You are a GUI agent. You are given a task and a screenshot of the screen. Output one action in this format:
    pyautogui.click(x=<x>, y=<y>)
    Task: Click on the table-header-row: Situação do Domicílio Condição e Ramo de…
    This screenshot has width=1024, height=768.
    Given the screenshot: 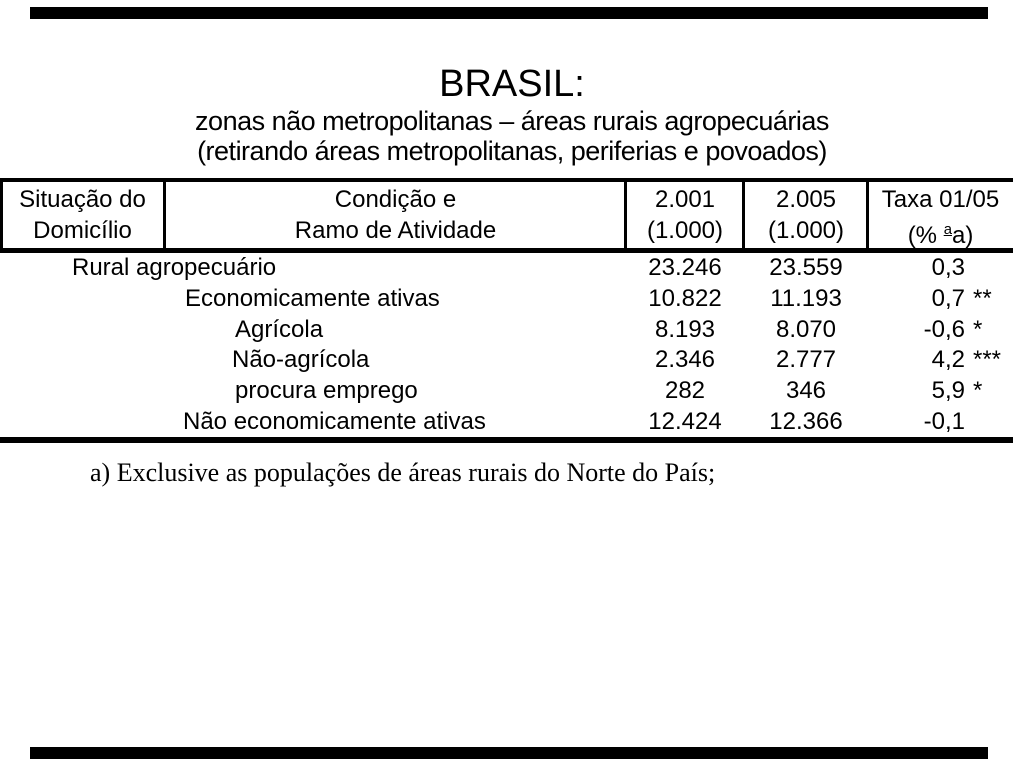 What is the action you would take?
    pyautogui.click(x=506, y=216)
    